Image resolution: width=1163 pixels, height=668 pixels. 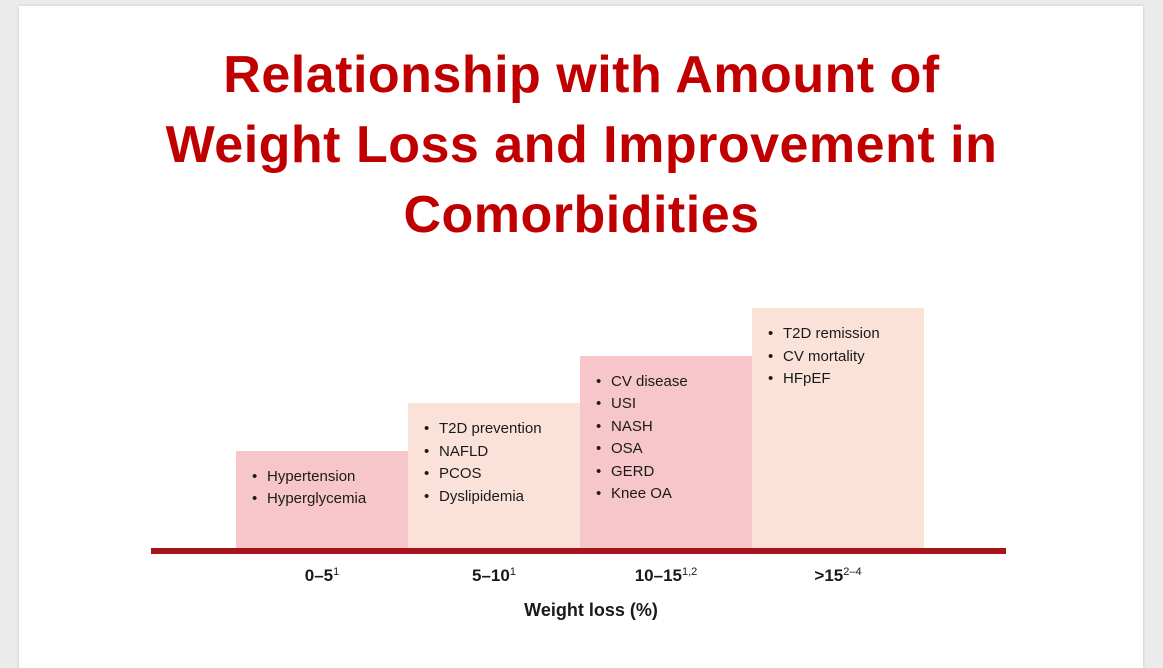 I want to click on reference-superscript: 2–4, so click(x=852, y=572).